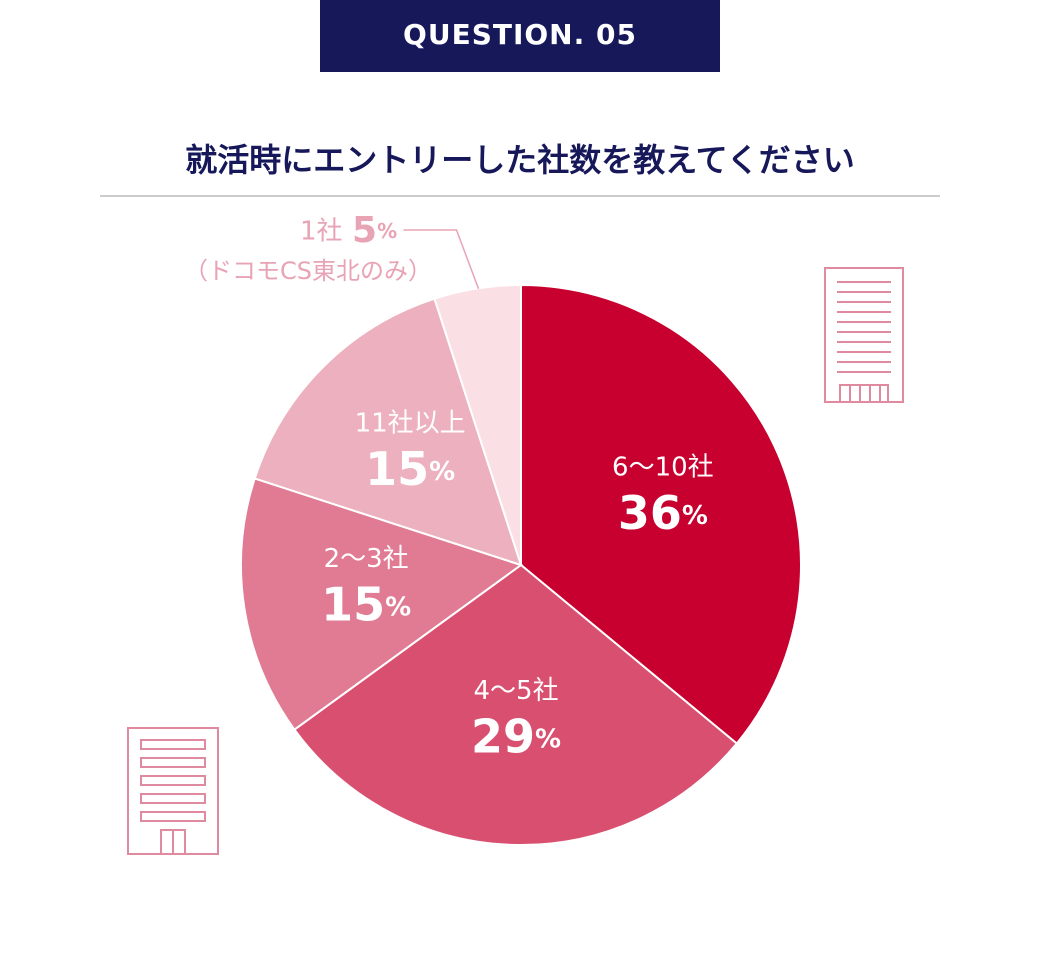  I want to click on slice-label: 6〜10社, so click(663, 468).